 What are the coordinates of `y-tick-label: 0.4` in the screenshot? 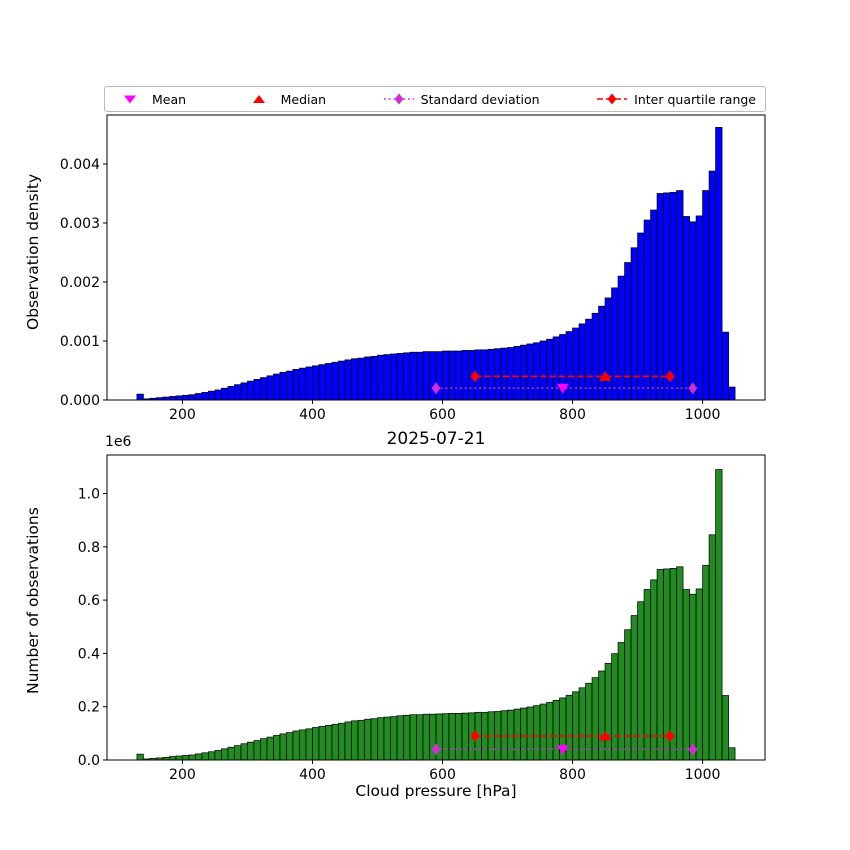 It's located at (89, 654).